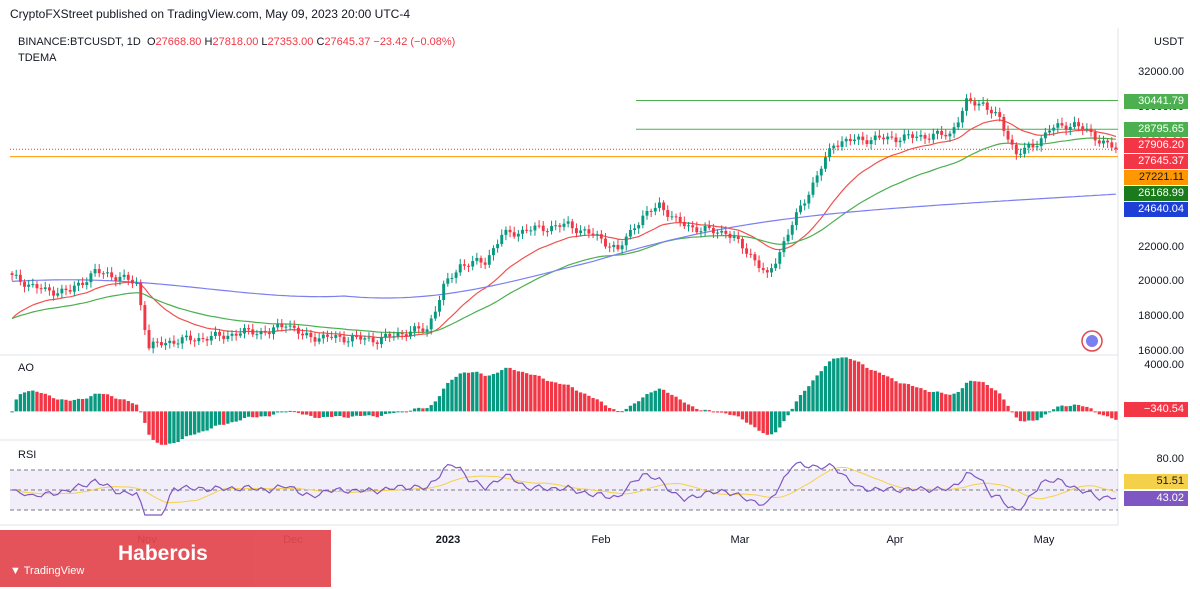 This screenshot has height=589, width=1200. Describe the element at coordinates (54, 571) in the screenshot. I see `tradingview-brand: TradingView` at that location.